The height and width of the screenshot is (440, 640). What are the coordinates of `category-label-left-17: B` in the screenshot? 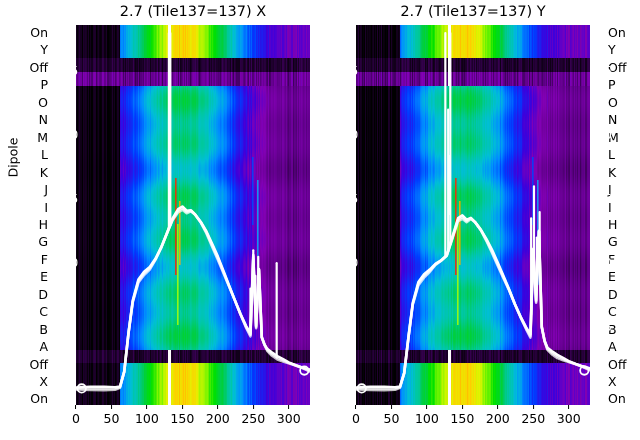 It's located at (43, 329).